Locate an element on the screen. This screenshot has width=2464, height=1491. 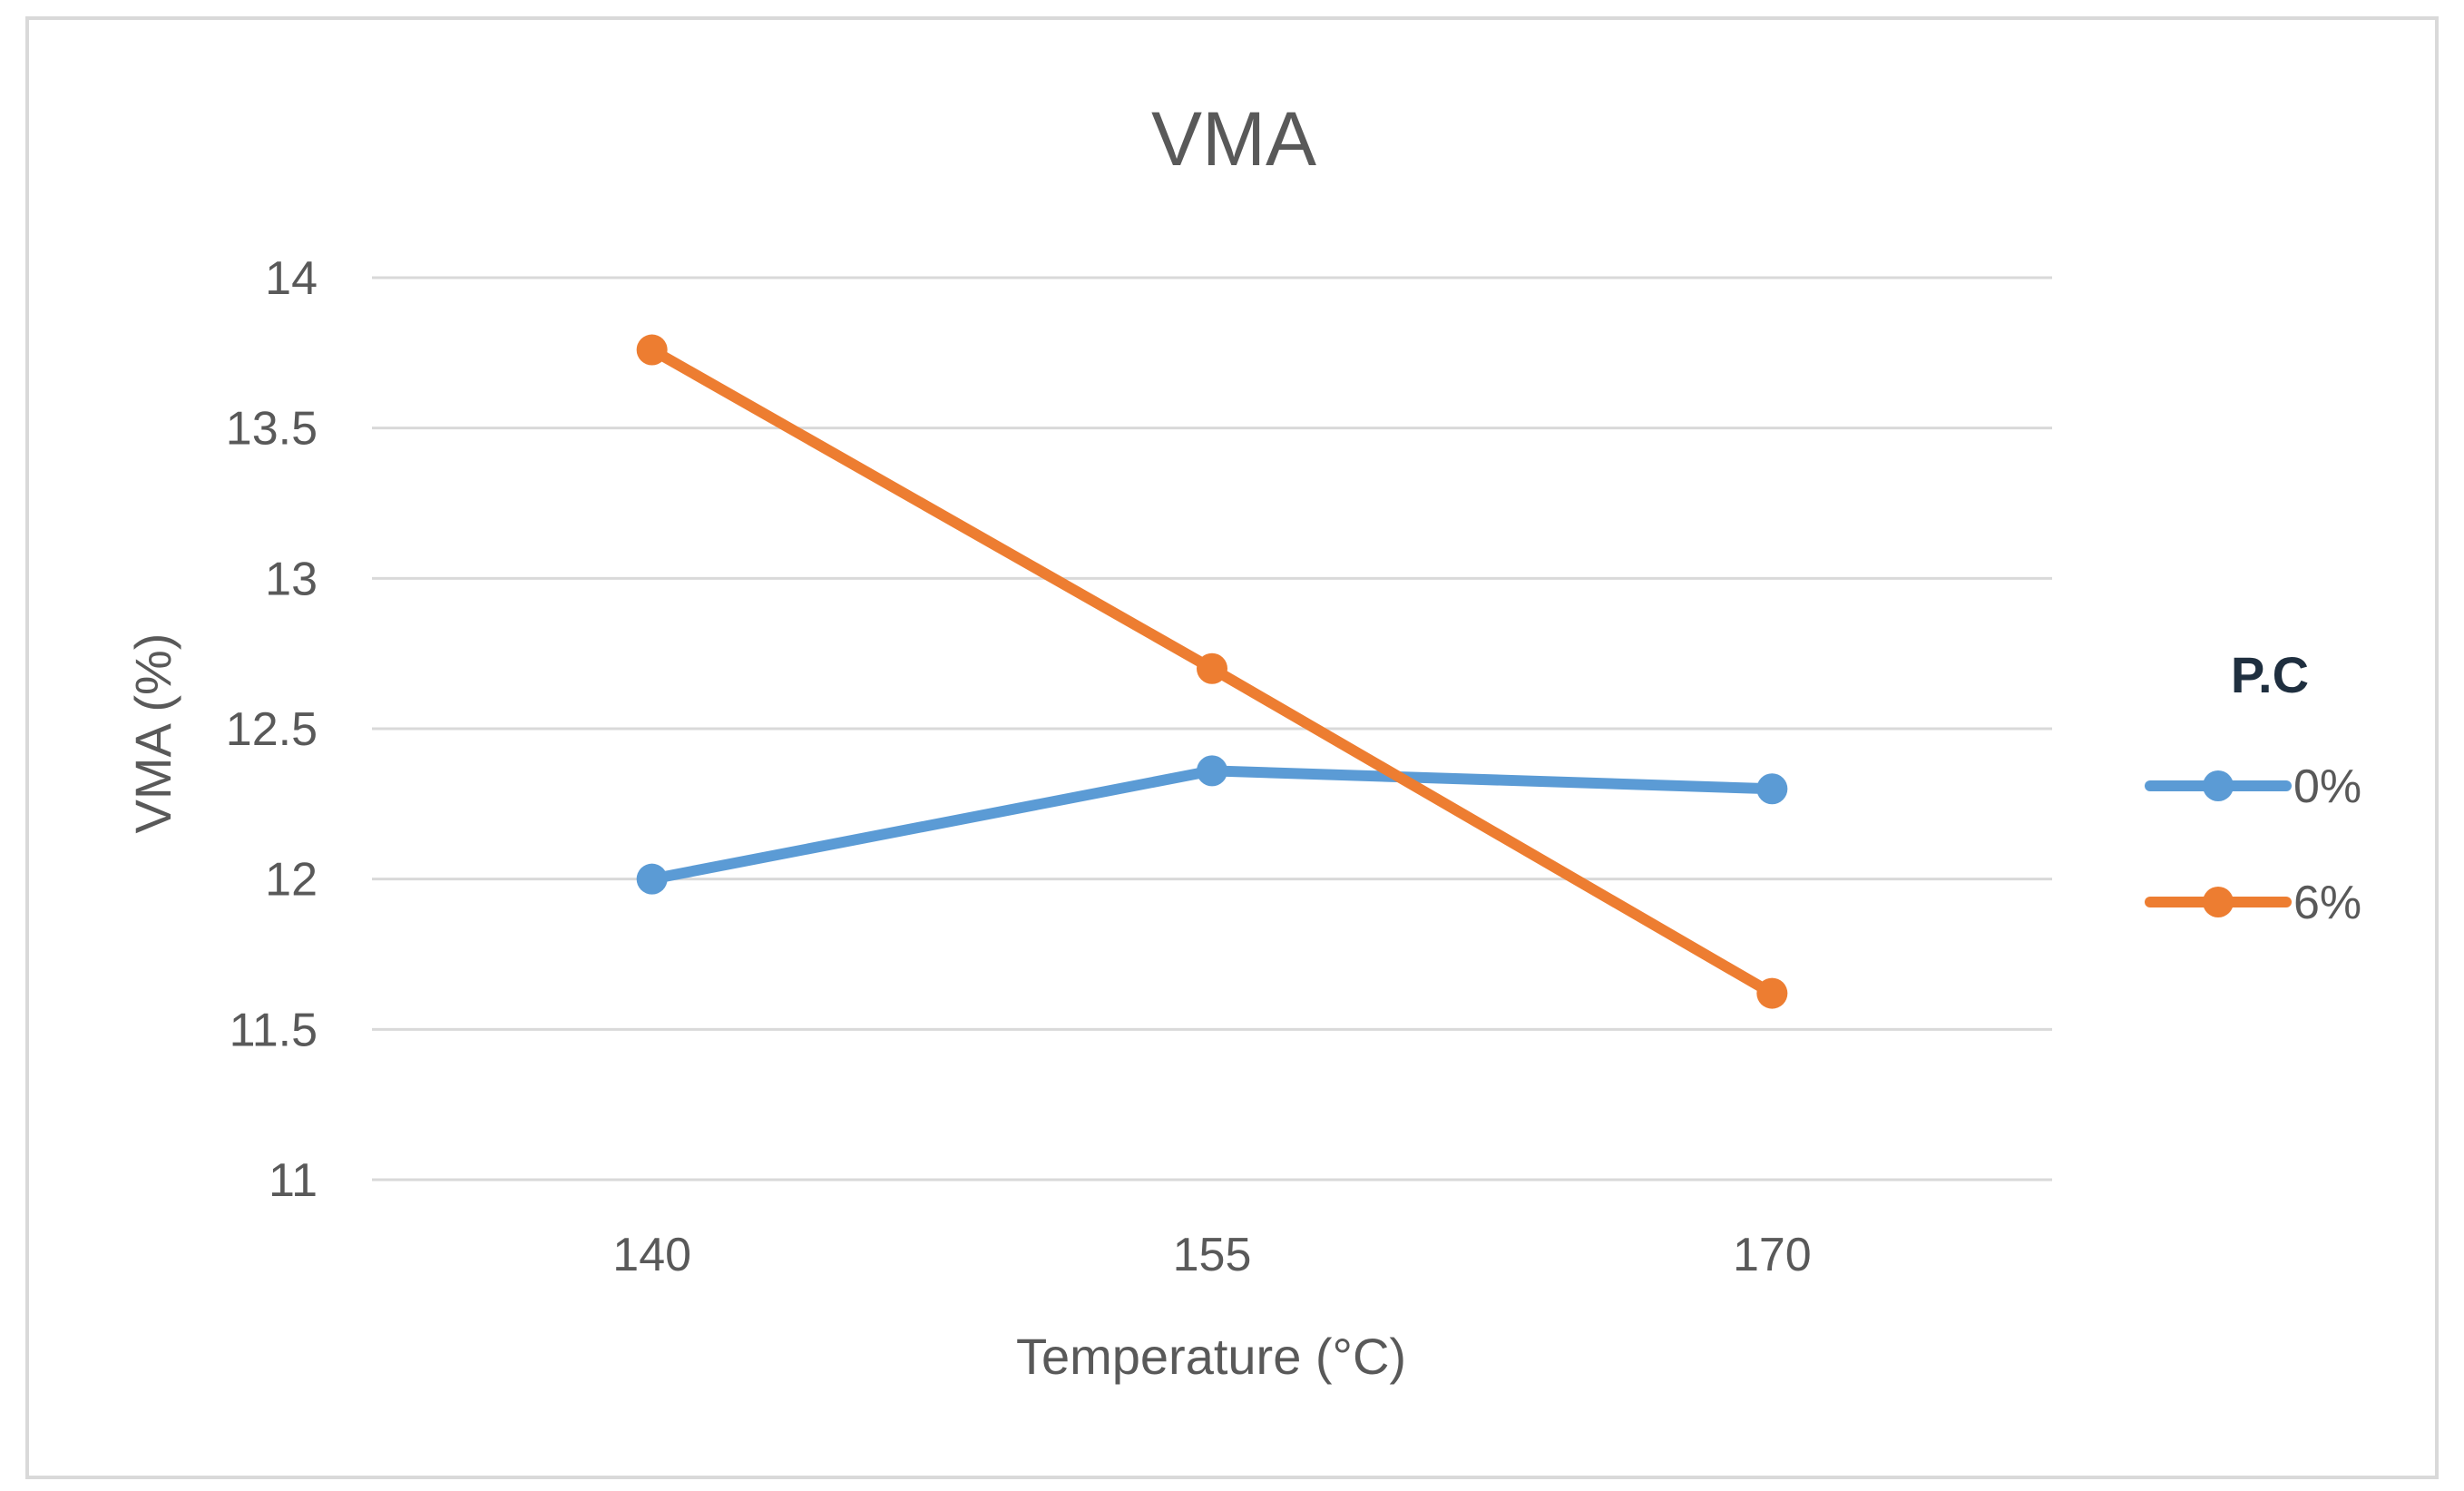
y-axis-ticks: 11 11.5 12 12.5 13 13.5 14 is located at coordinates (272, 730).